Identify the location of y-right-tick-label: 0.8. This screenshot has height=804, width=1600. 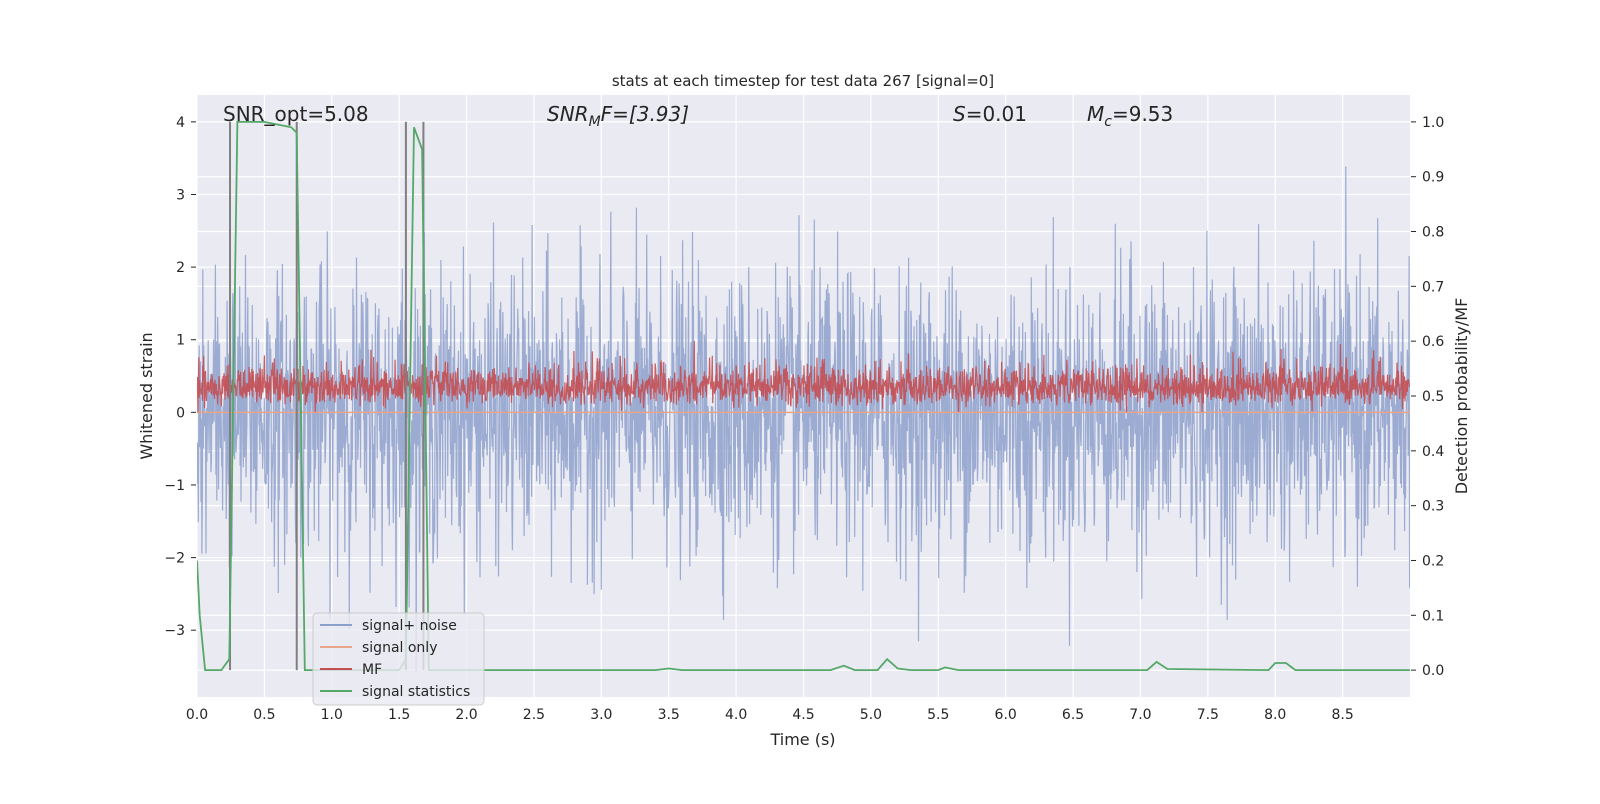
(1433, 233).